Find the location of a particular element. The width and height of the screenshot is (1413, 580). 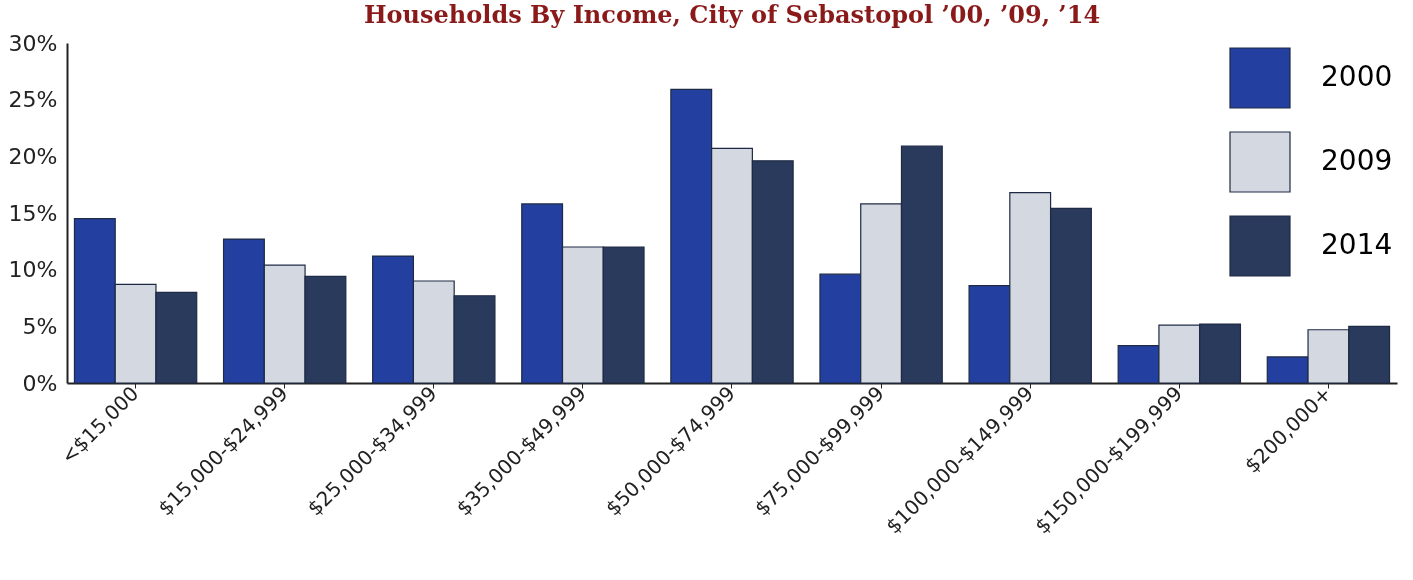

y-tick-label: 5% is located at coordinates (40, 326).